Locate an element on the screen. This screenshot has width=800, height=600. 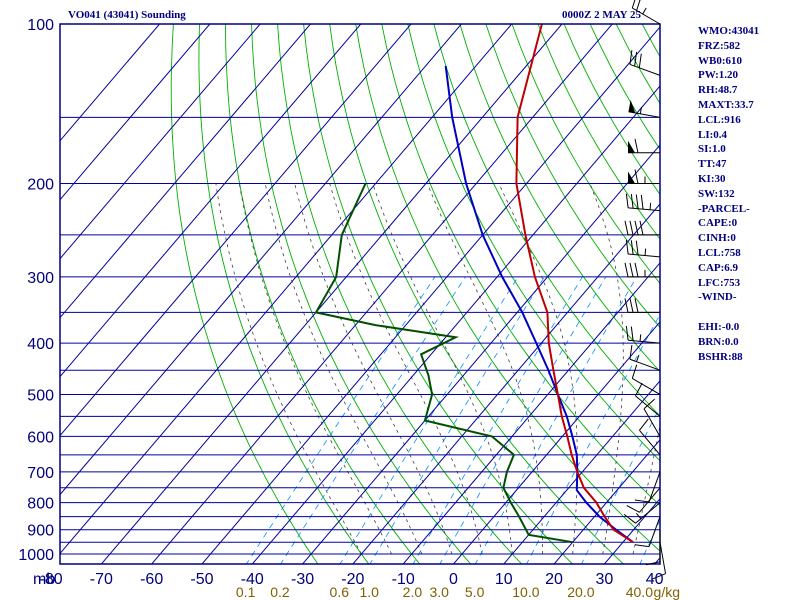
index-item: BRN:0.0 is located at coordinates (718, 341).